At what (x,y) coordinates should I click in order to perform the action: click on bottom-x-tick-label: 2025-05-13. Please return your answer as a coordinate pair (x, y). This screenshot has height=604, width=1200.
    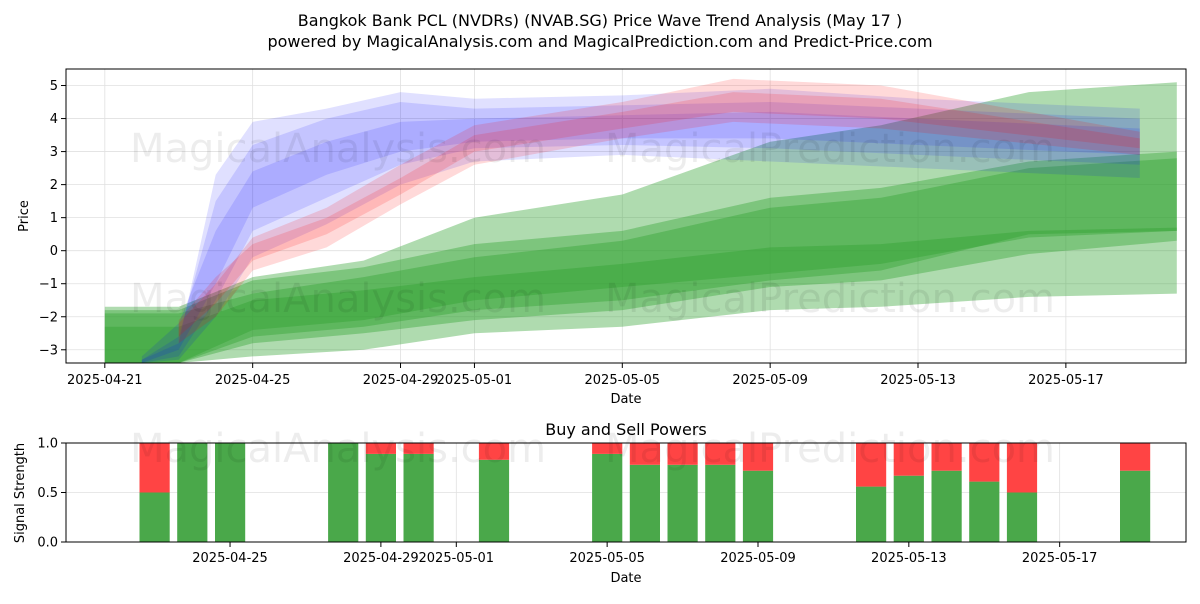
    Looking at the image, I should click on (909, 558).